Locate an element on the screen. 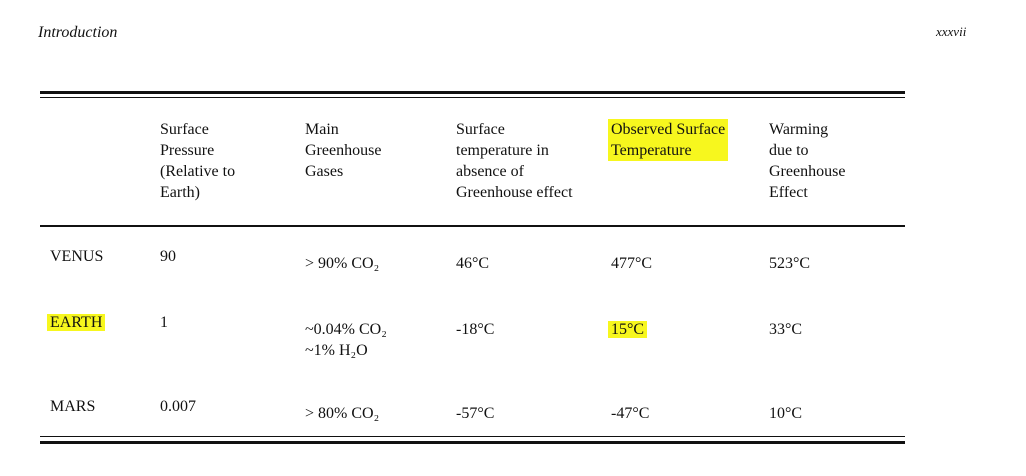  header-line: Main is located at coordinates (322, 129).